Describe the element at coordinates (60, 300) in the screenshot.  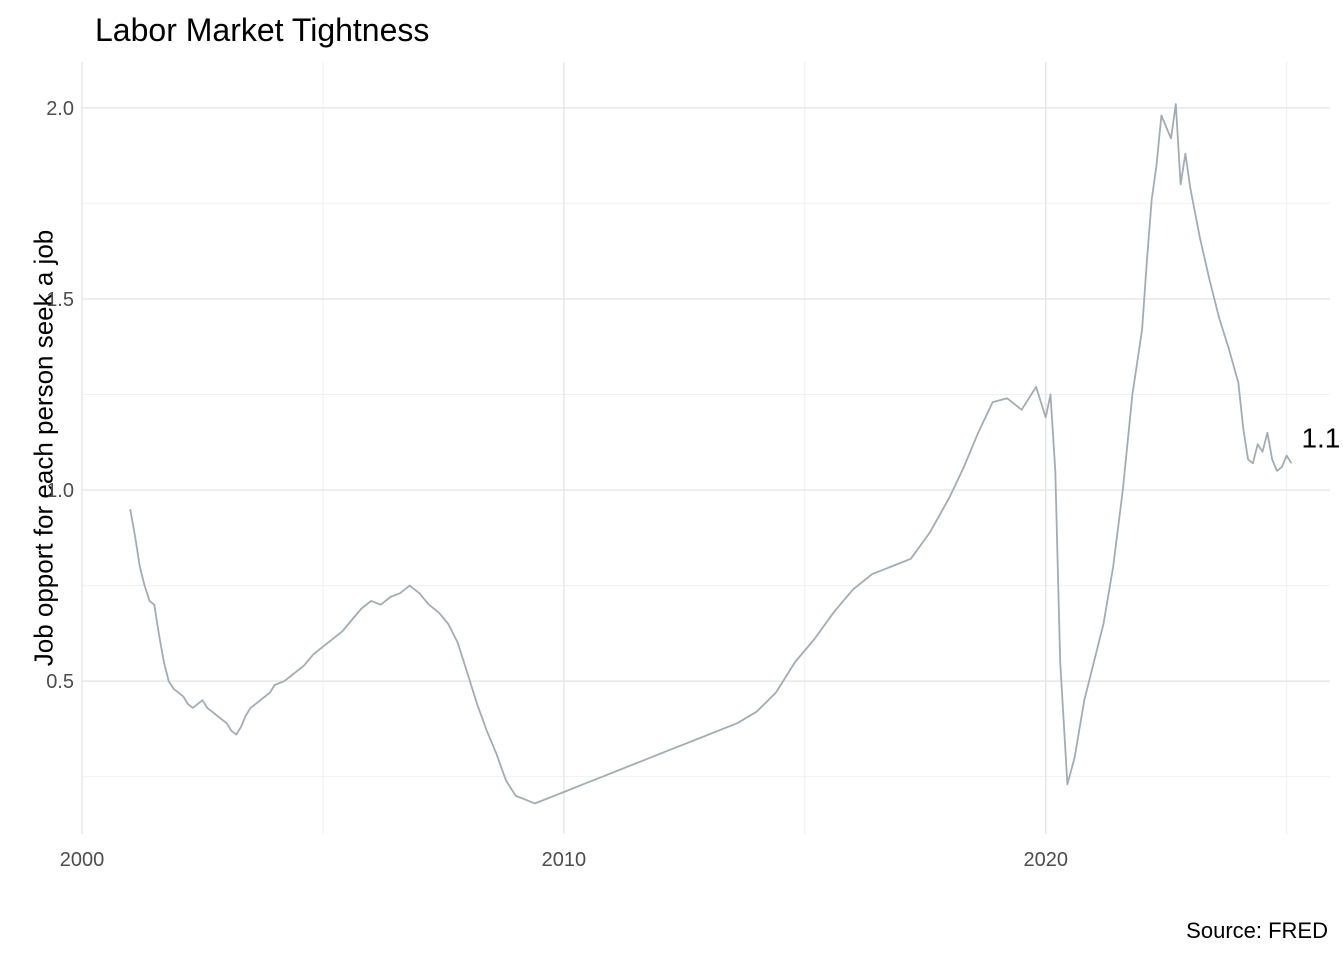
I see `y-tick-label: 1.5` at that location.